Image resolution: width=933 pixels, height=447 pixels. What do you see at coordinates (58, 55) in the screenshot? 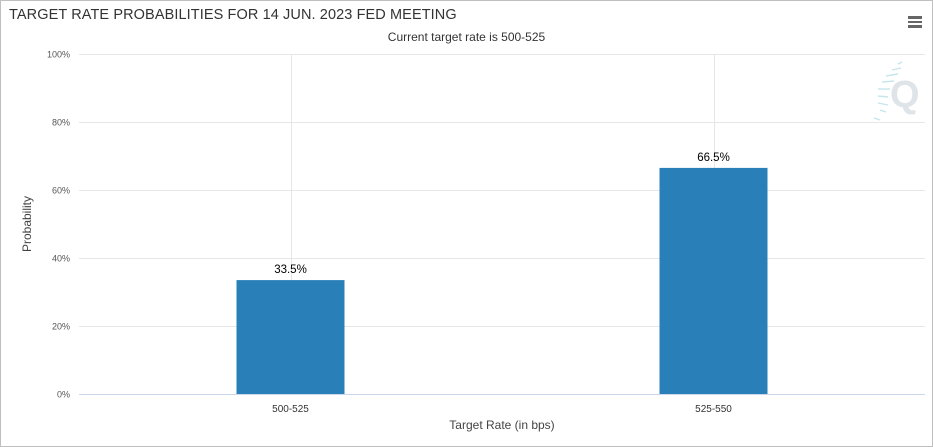
I see `y-tick-label: 100%` at bounding box center [58, 55].